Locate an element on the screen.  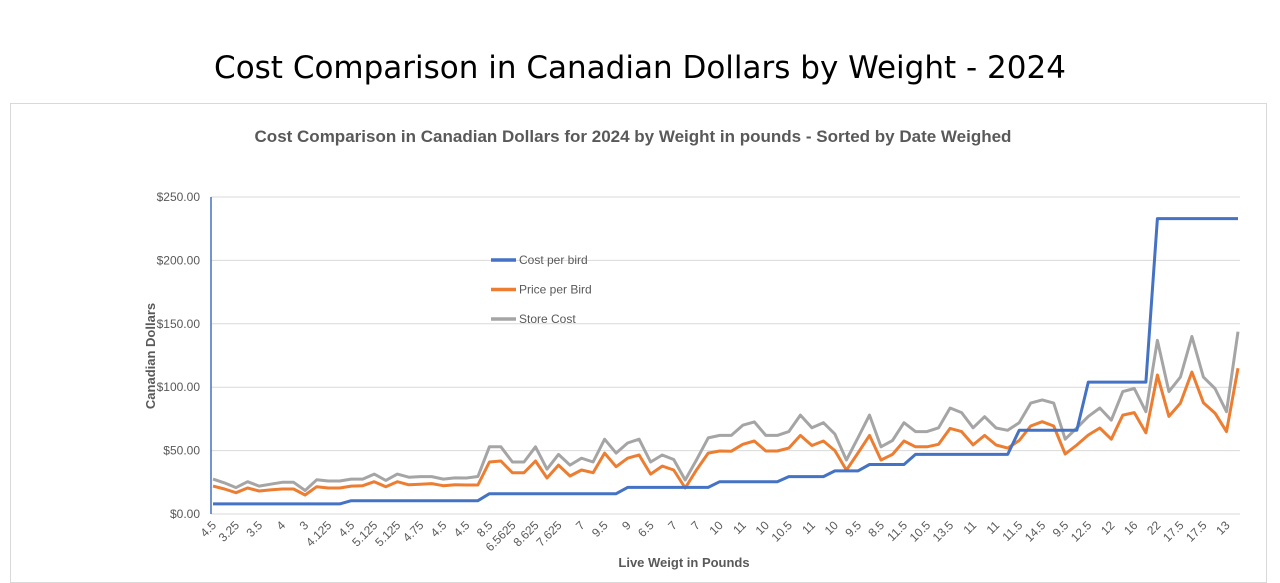
x-tick-label: 3 is located at coordinates (304, 525).